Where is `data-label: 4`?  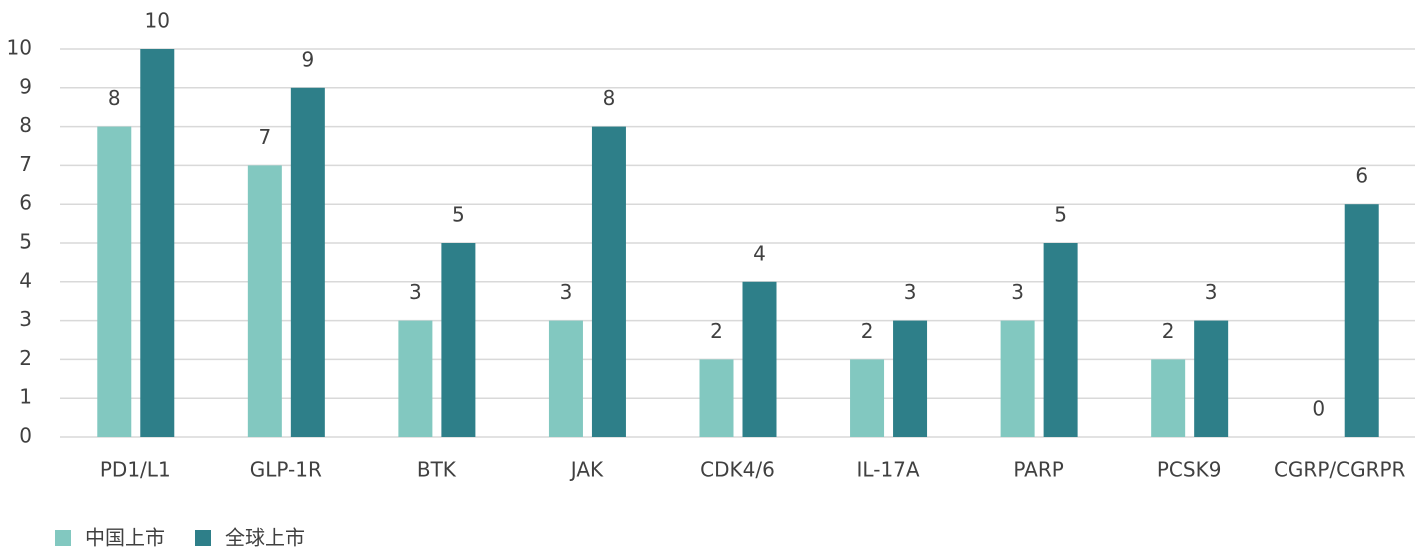
data-label: 4 is located at coordinates (759, 253).